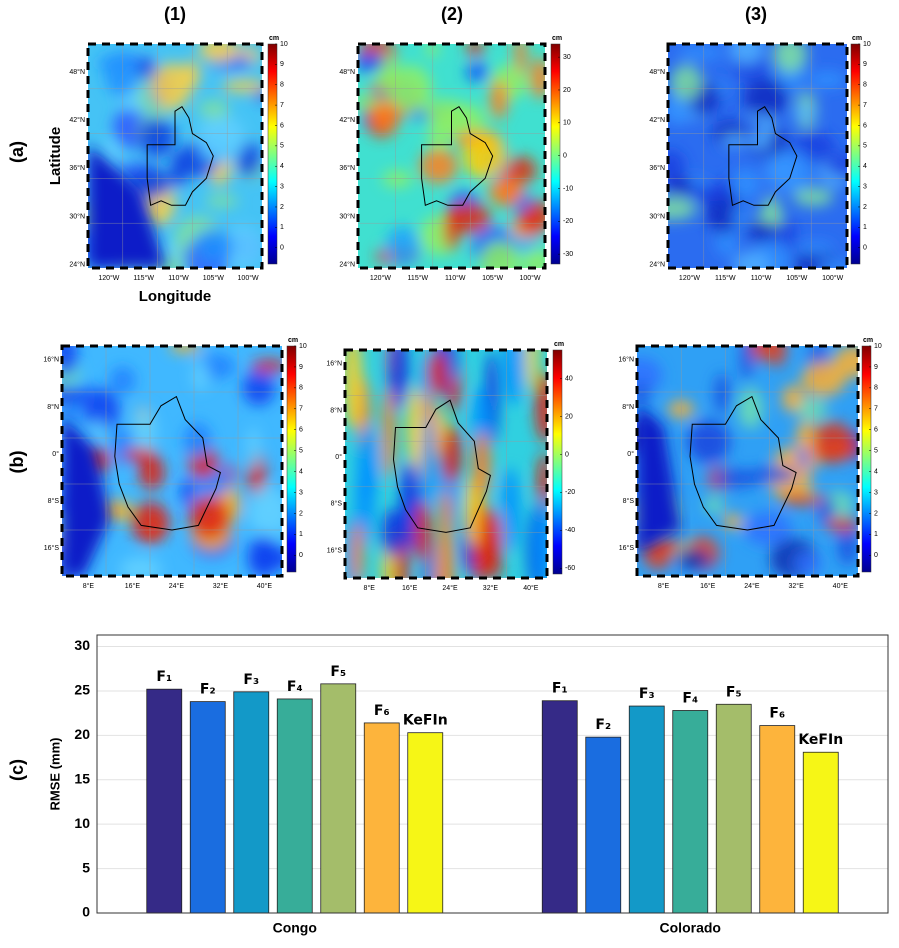  I want to click on x-tick-label: Congo, so click(295, 928).